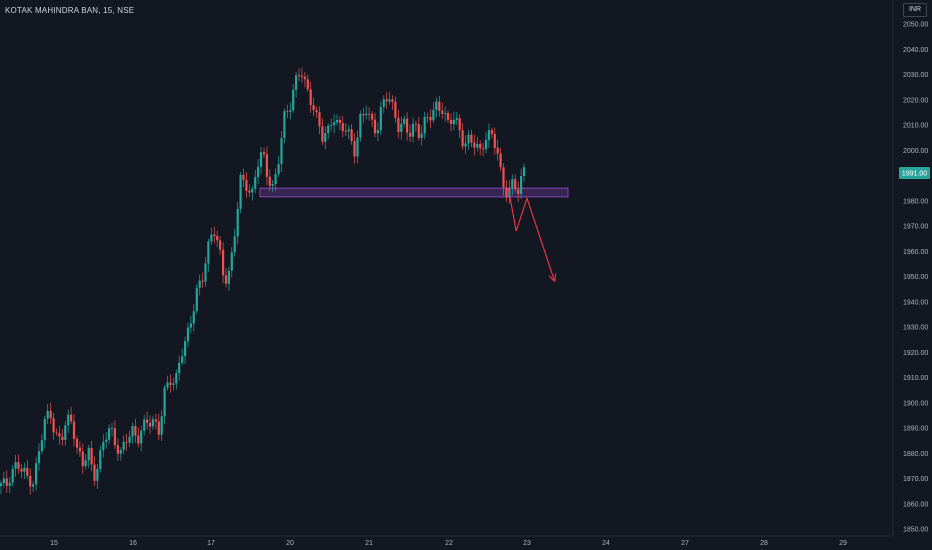 The image size is (932, 550). Describe the element at coordinates (915, 10) in the screenshot. I see `currency-button: INR` at that location.